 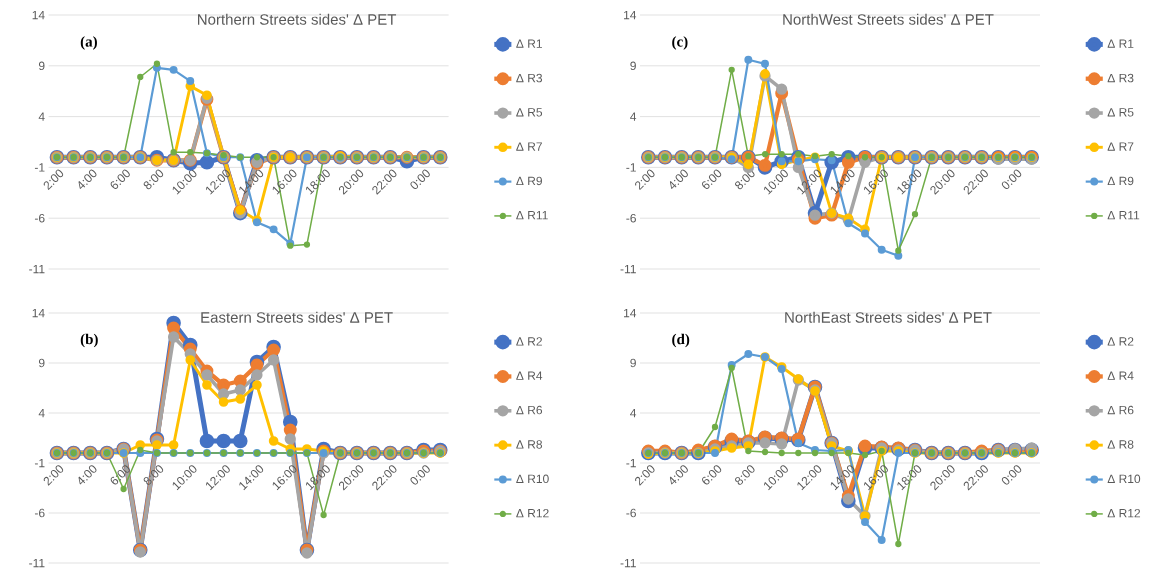 I want to click on annotation: (b), so click(x=89, y=340).